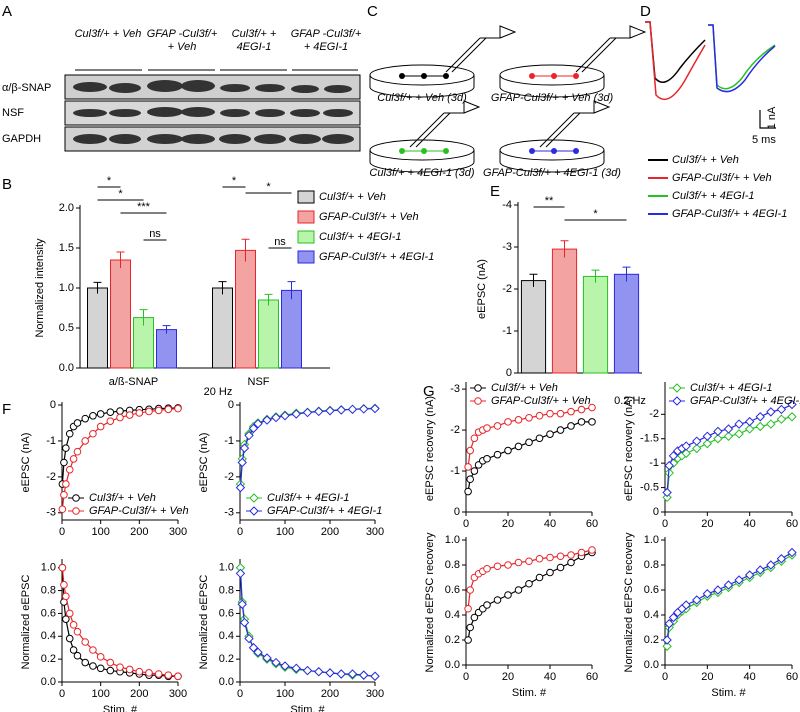 Image resolution: width=800 pixels, height=712 pixels. Describe the element at coordinates (549, 201) in the screenshot. I see `significance: **` at that location.